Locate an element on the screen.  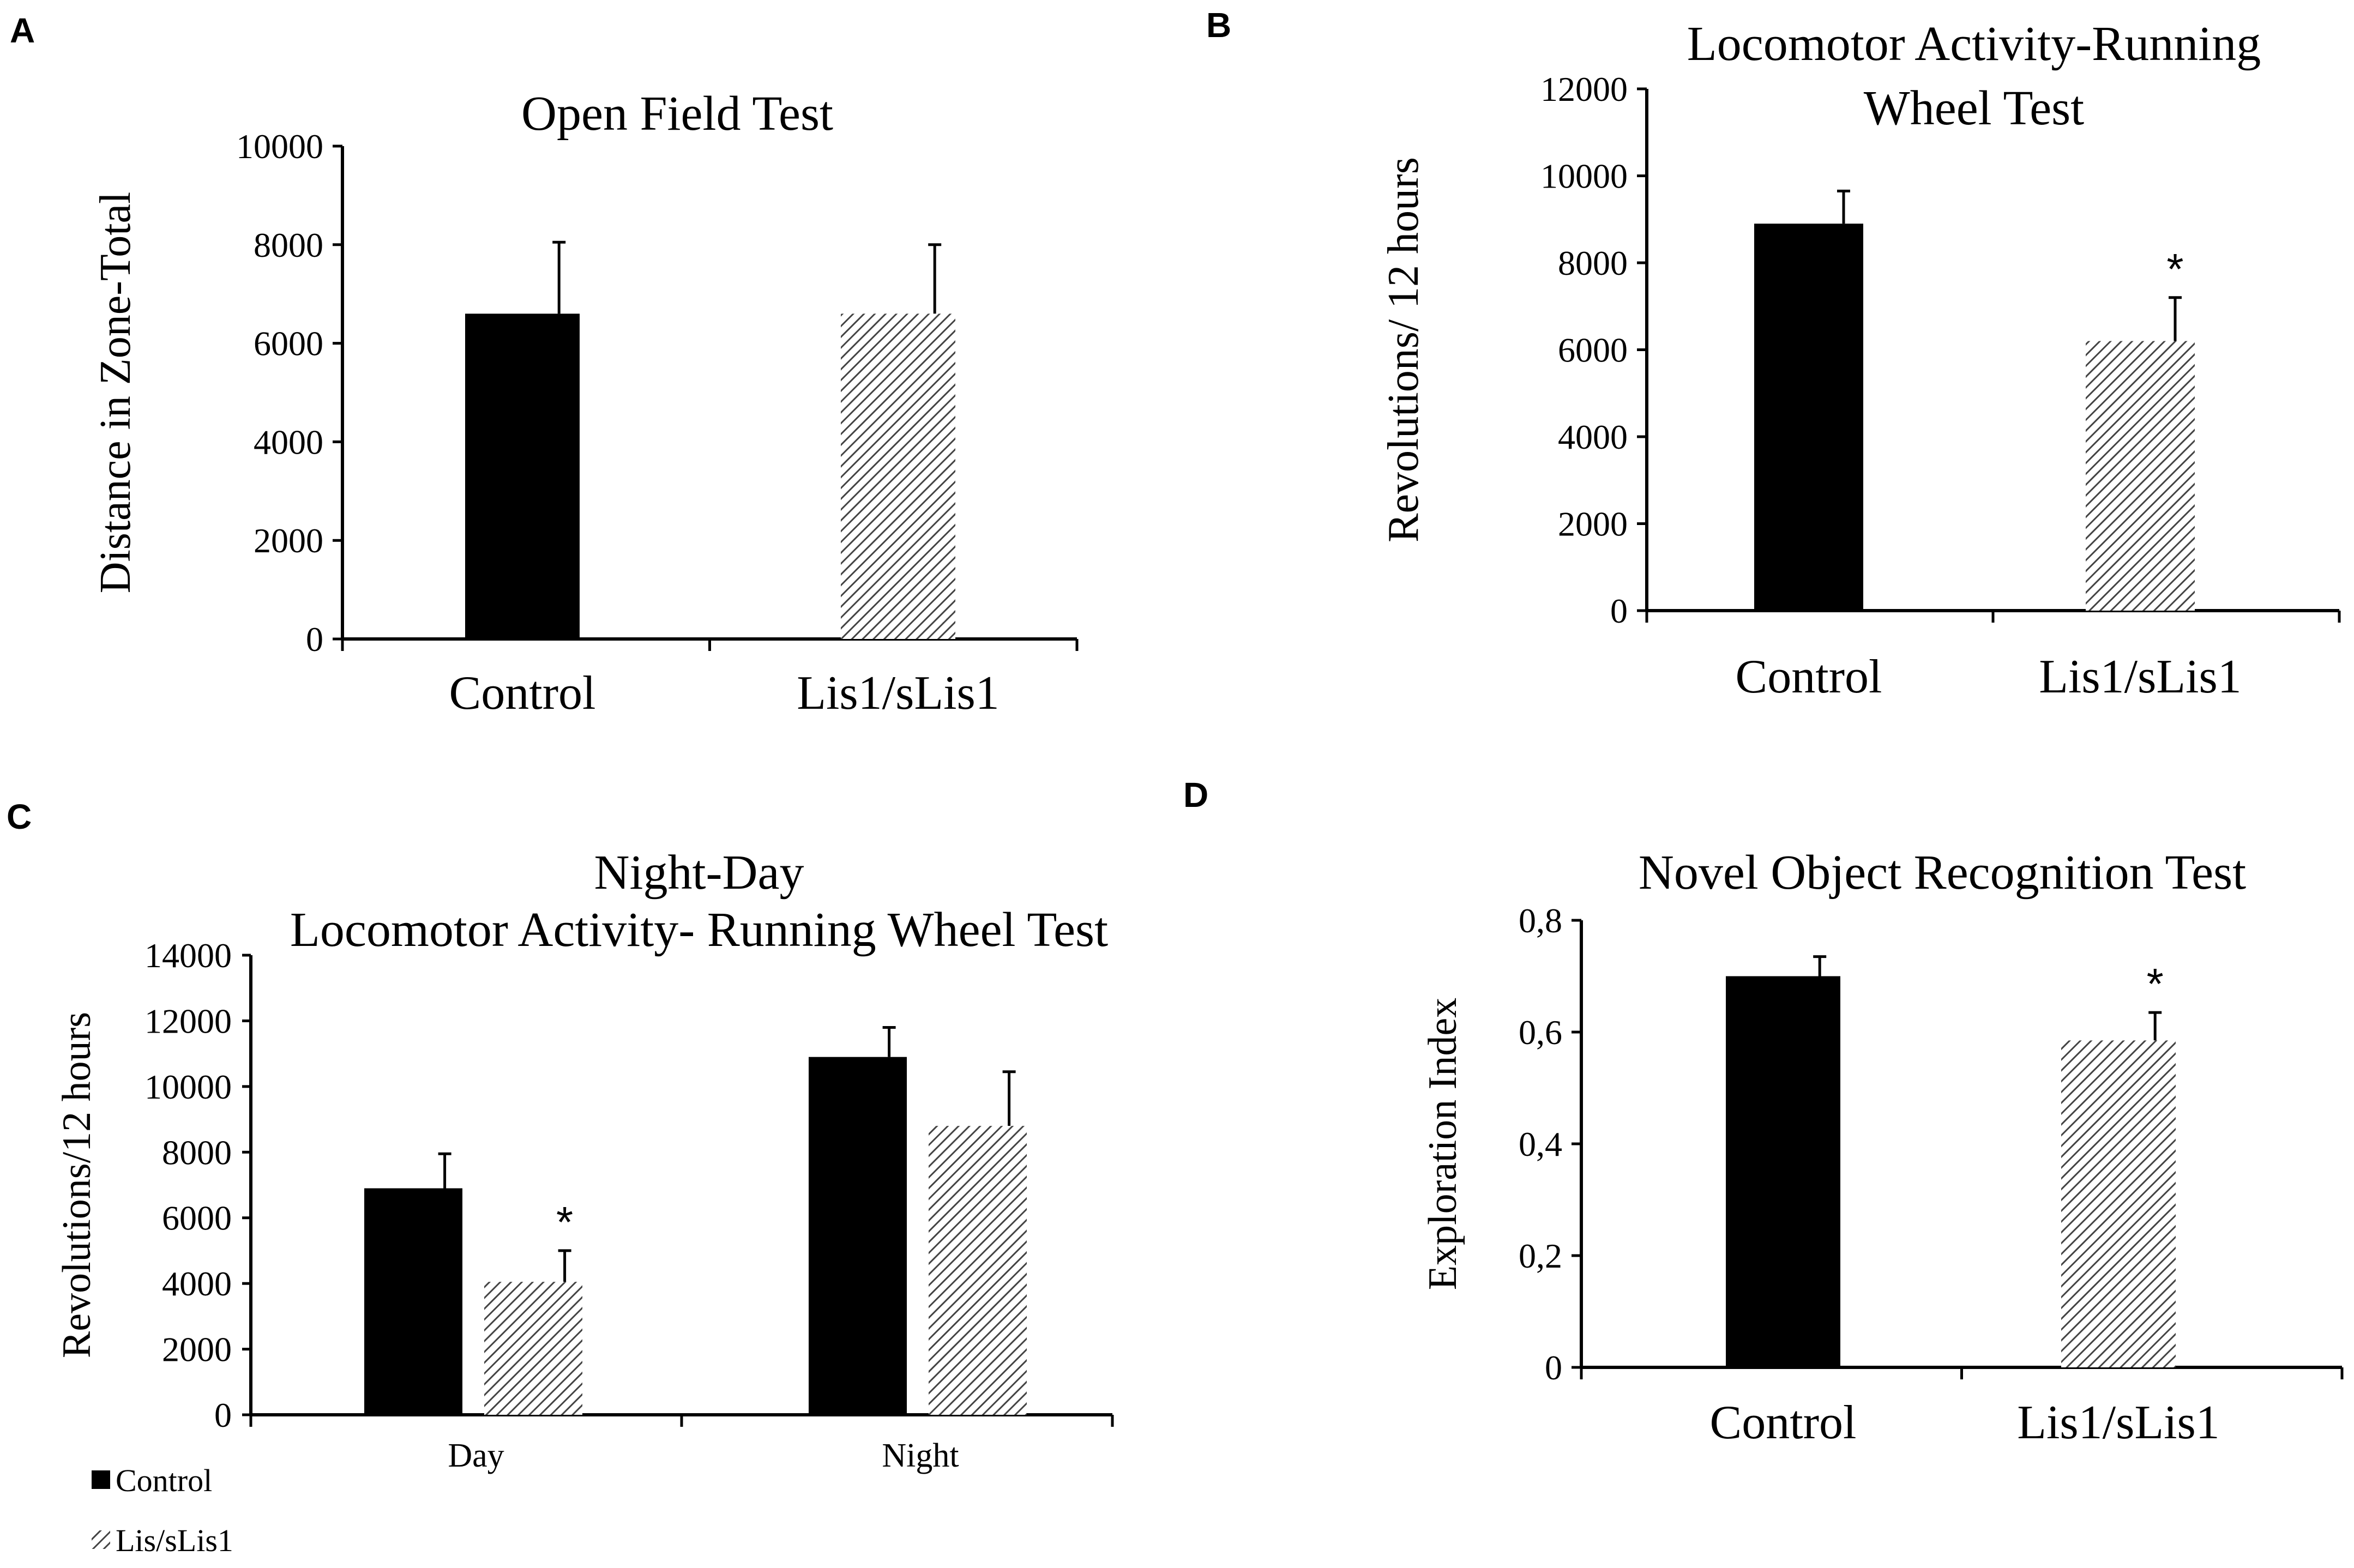
significance-star-0-1: * is located at coordinates (564, 1222).